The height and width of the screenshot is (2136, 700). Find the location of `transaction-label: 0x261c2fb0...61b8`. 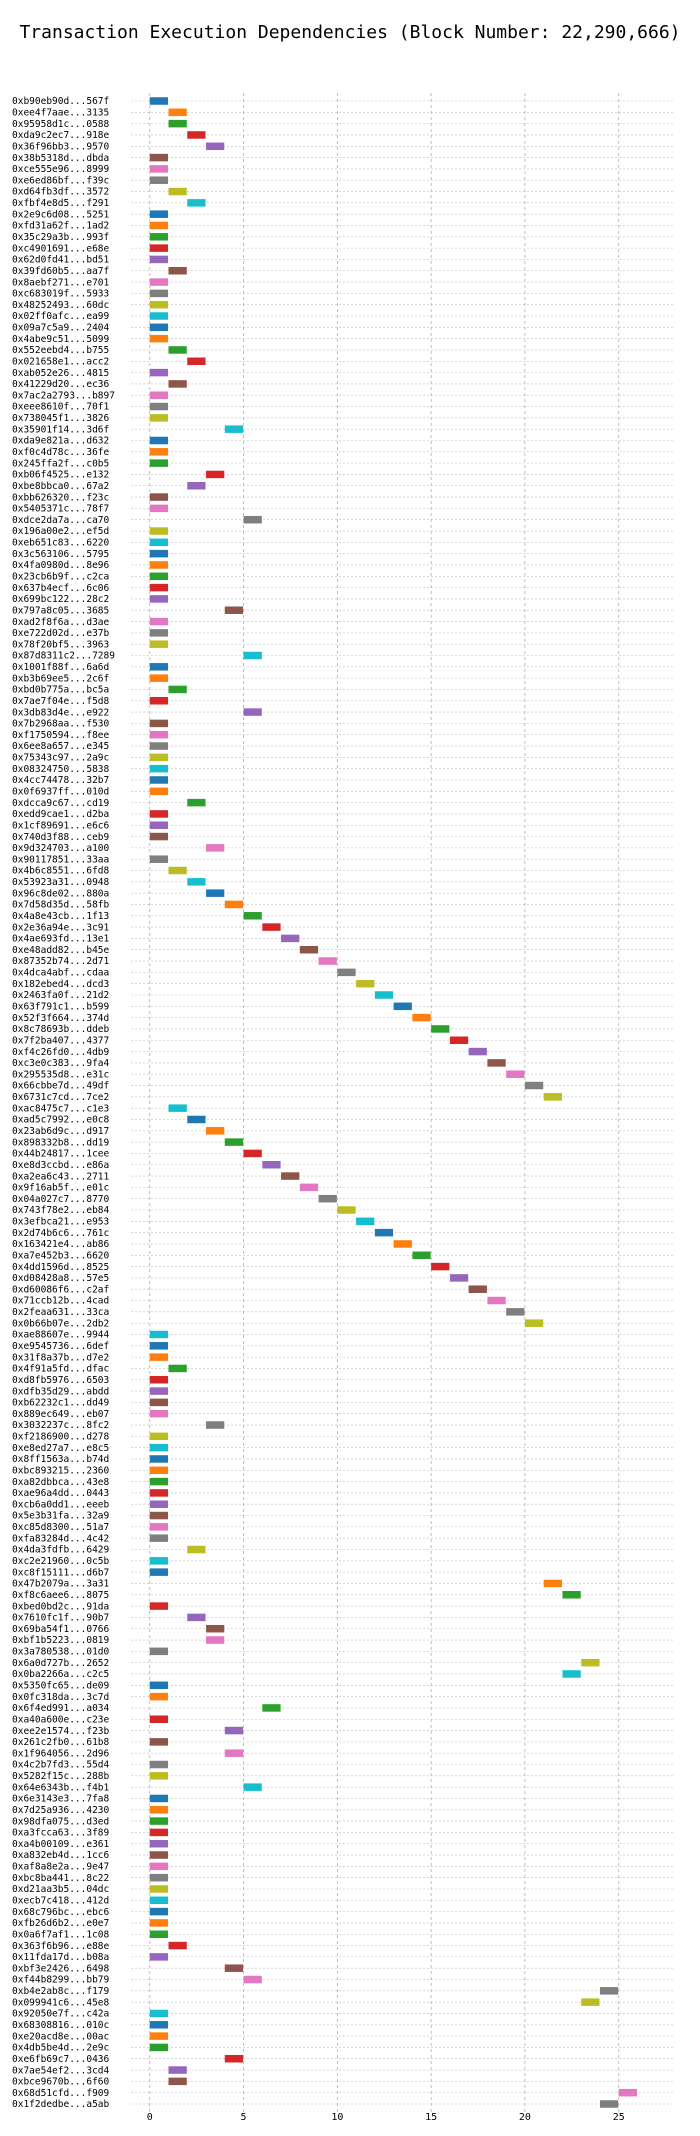

transaction-label: 0x261c2fb0...61b8 is located at coordinates (61, 1742).